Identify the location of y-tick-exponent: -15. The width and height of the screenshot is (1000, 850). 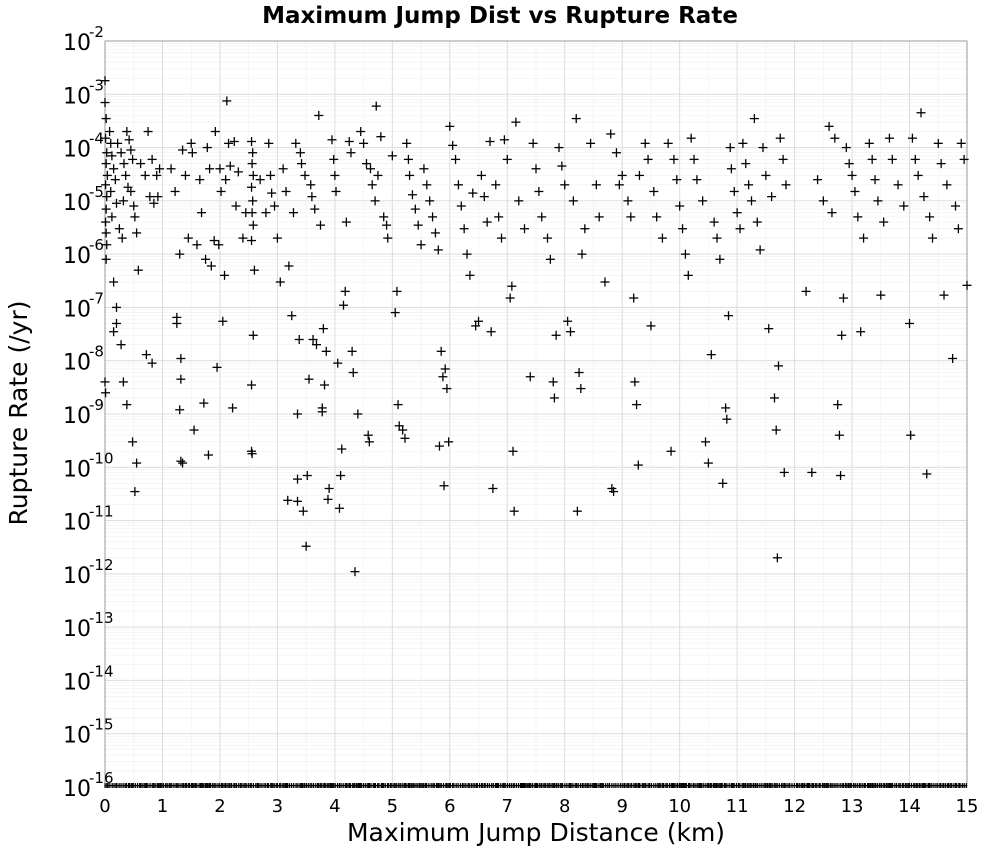
(101, 725).